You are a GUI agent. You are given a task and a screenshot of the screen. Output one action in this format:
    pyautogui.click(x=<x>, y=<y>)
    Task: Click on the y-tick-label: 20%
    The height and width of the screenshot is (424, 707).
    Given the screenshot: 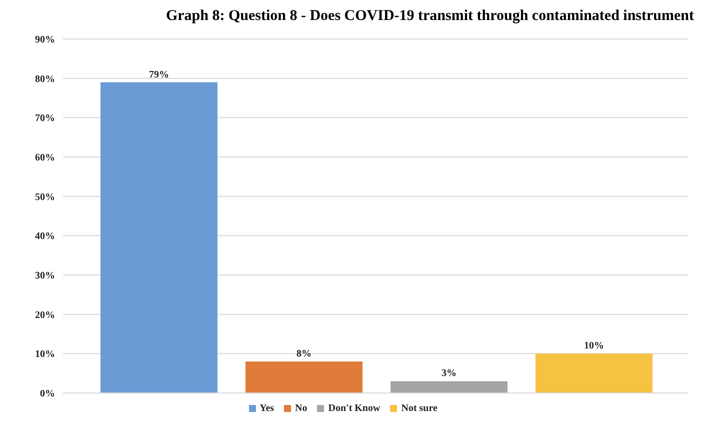 What is the action you would take?
    pyautogui.click(x=45, y=315)
    